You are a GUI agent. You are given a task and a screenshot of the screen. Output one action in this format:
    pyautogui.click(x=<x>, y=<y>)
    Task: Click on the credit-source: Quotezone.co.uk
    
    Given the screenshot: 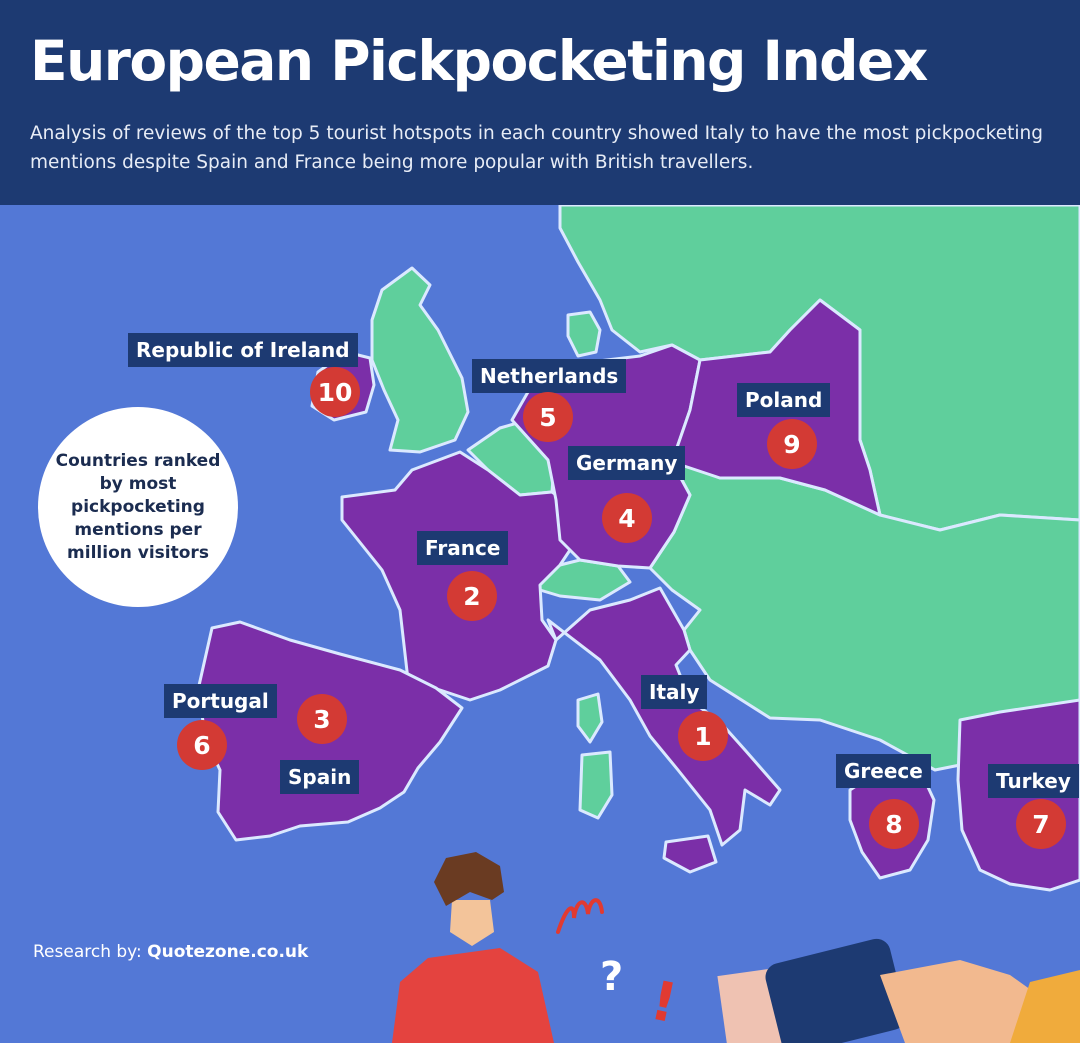 What is the action you would take?
    pyautogui.click(x=228, y=952)
    